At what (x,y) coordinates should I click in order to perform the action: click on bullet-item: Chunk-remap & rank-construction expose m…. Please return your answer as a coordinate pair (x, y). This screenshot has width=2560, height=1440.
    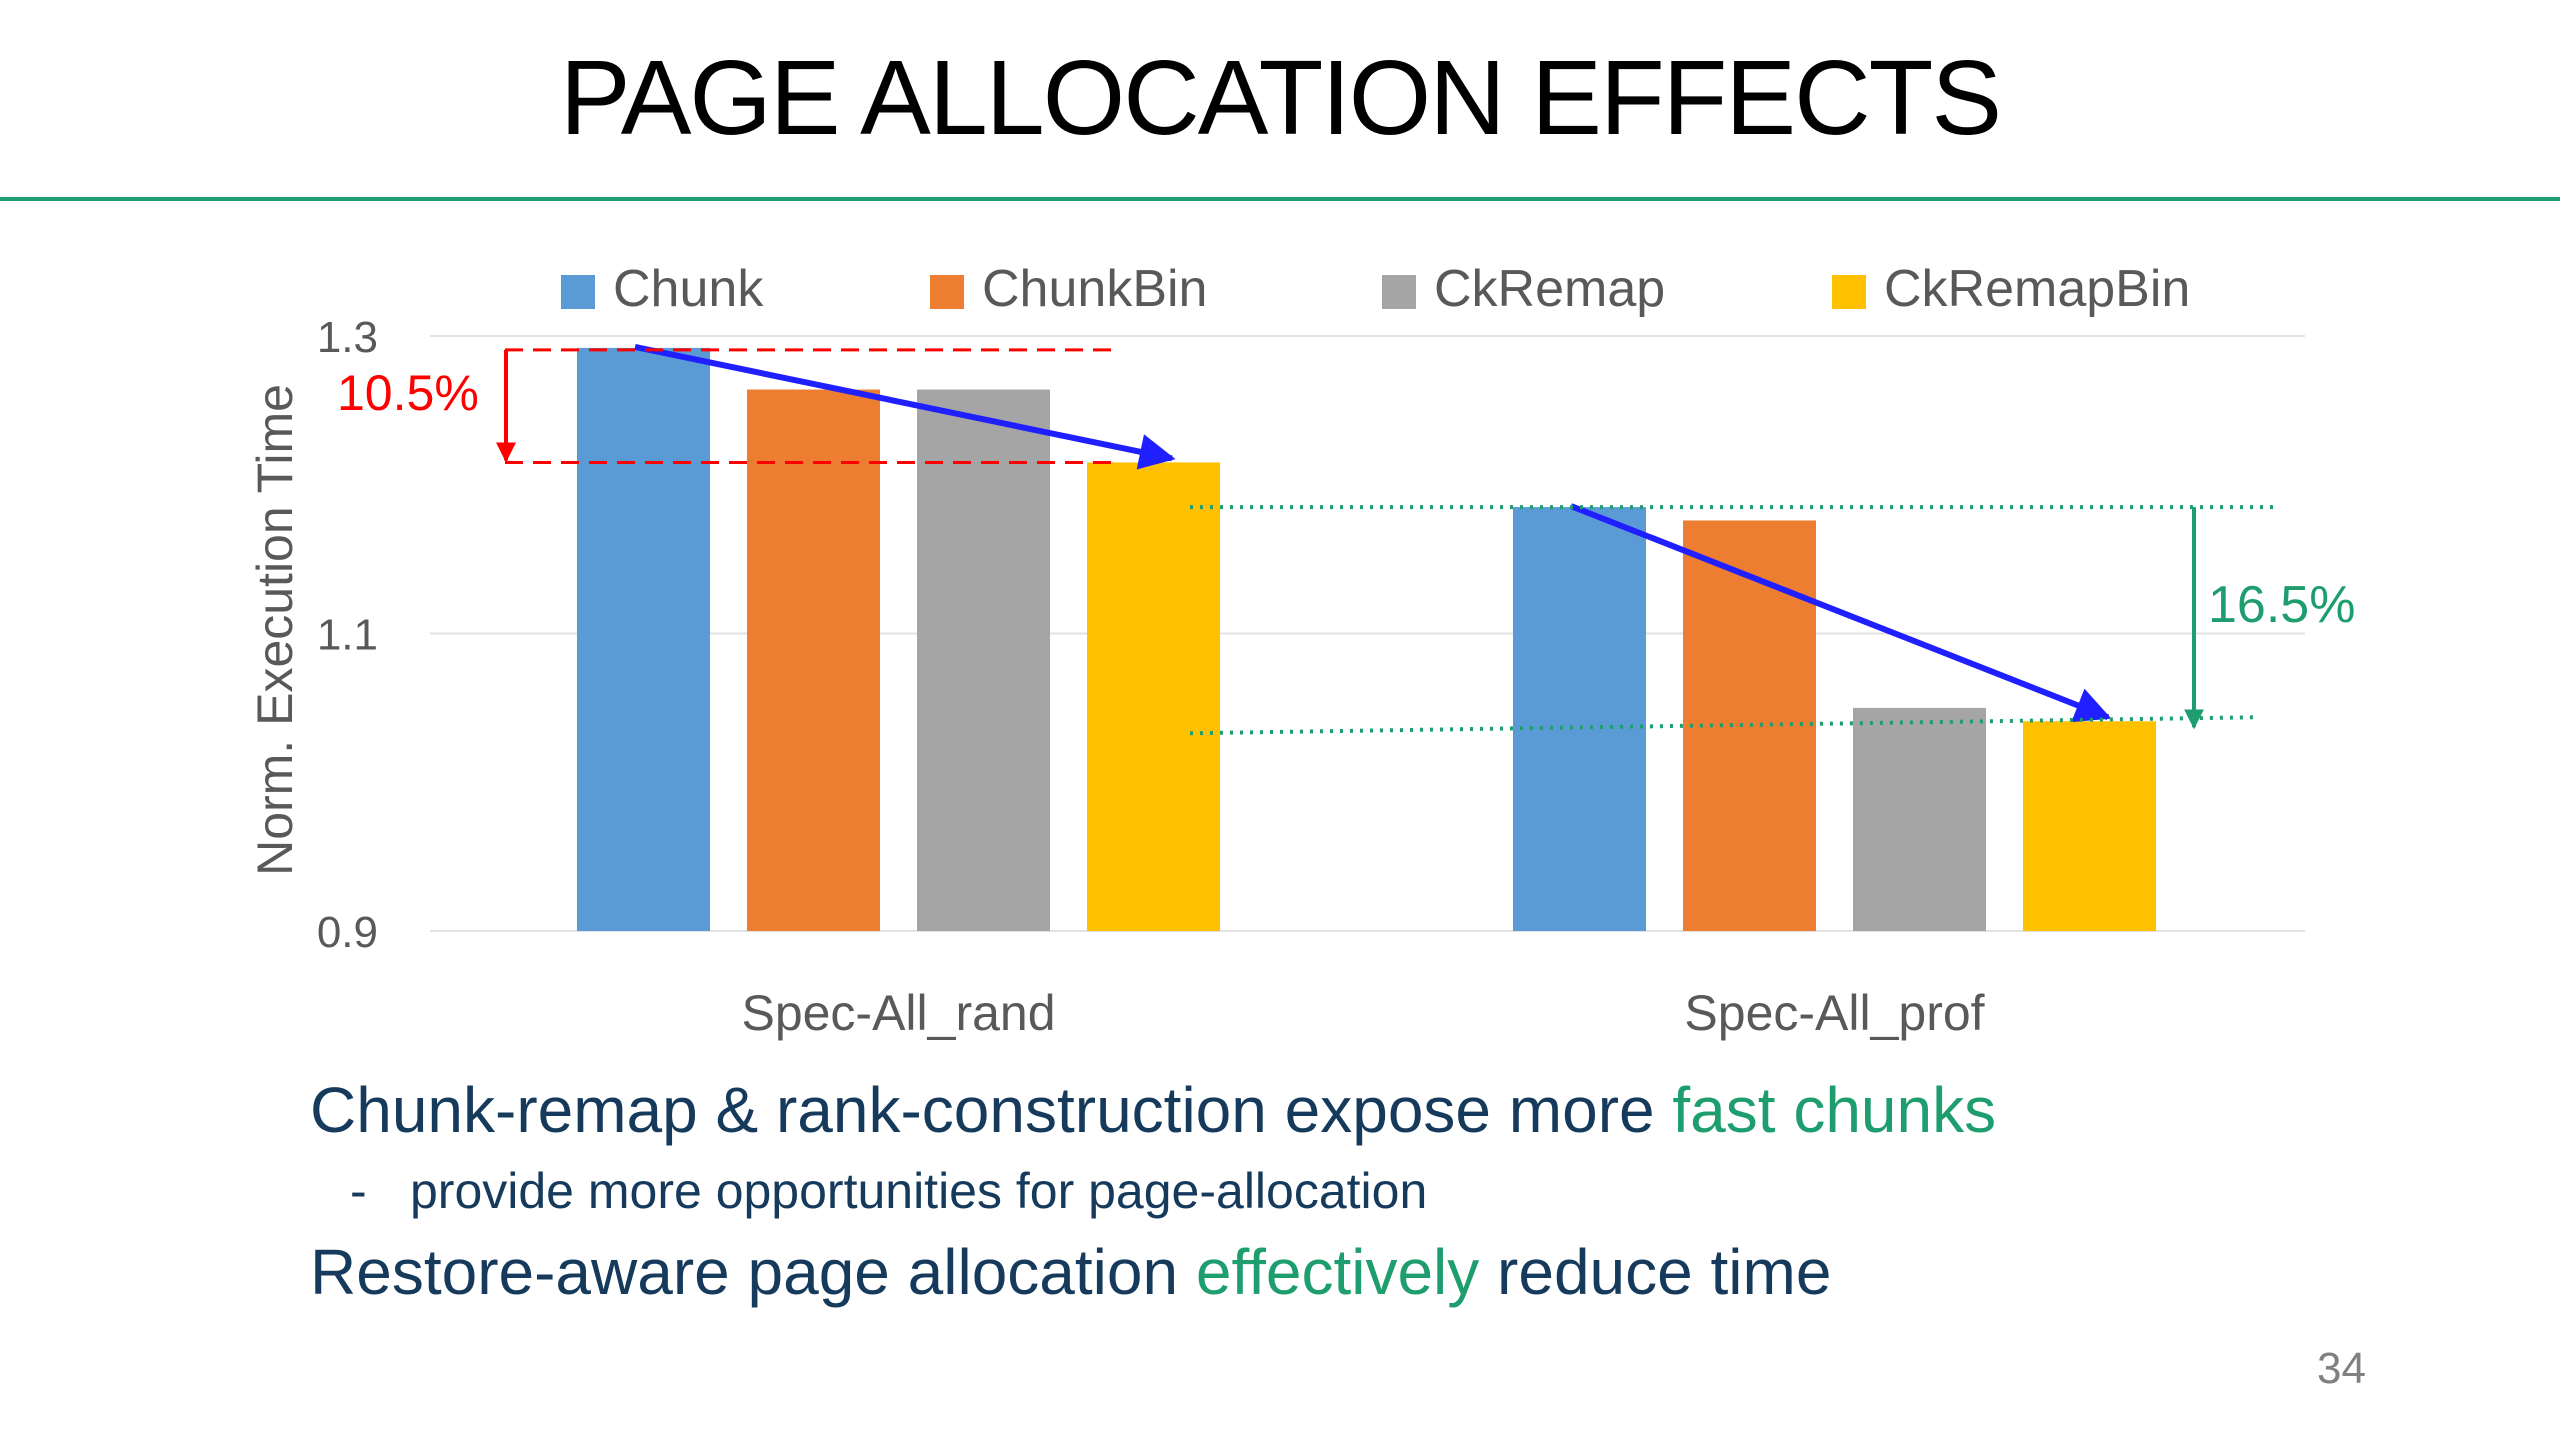
    Looking at the image, I should click on (1153, 1110).